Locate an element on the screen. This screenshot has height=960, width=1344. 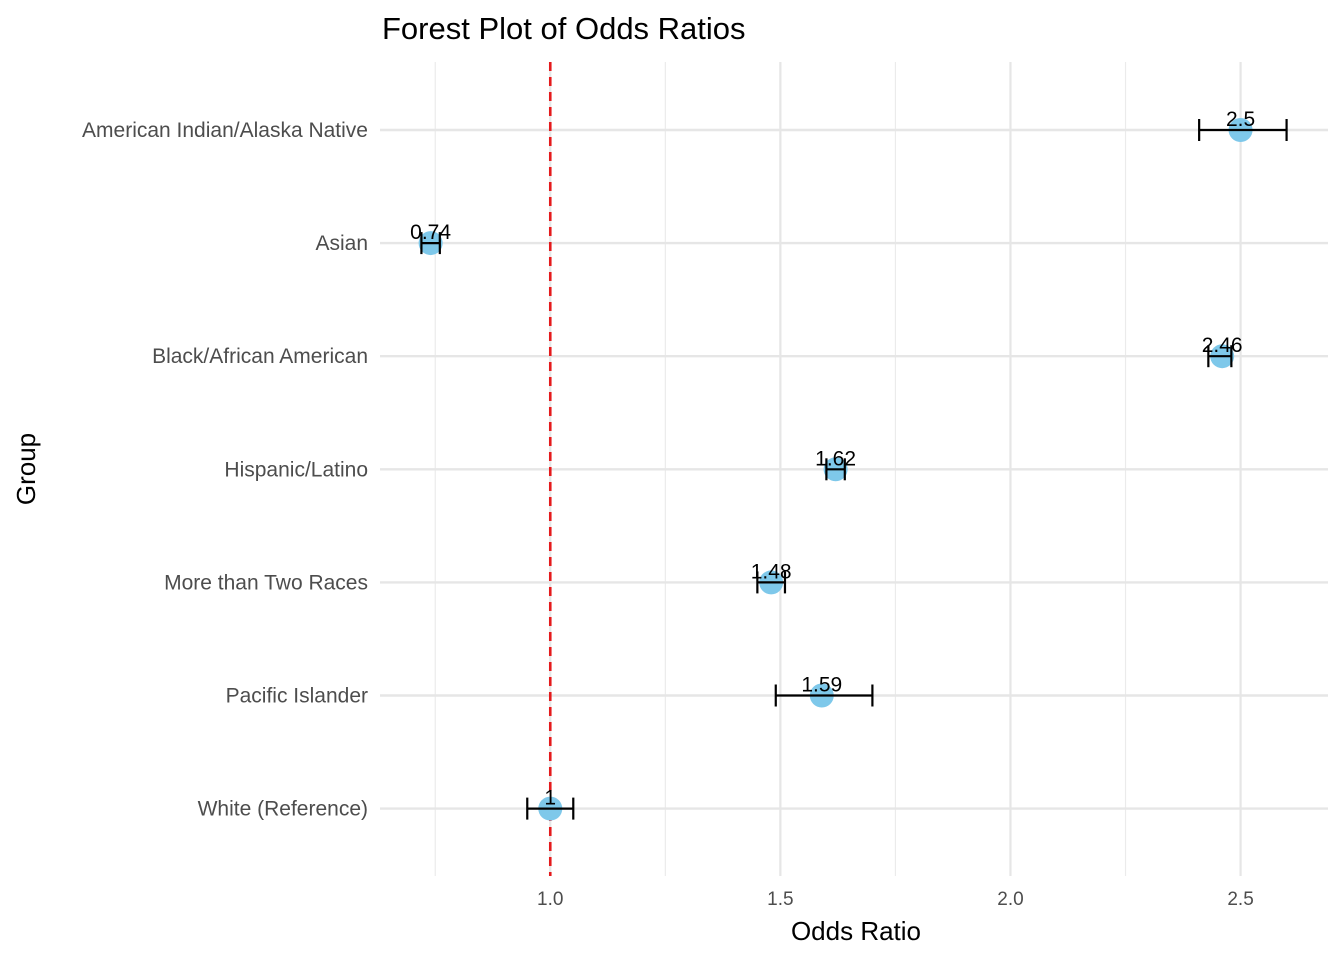
x-tick-label: 2.5 is located at coordinates (1240, 899).